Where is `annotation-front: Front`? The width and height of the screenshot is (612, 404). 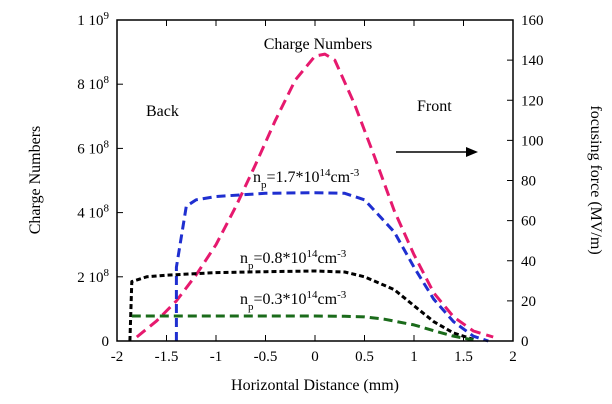
annotation-front: Front is located at coordinates (434, 106).